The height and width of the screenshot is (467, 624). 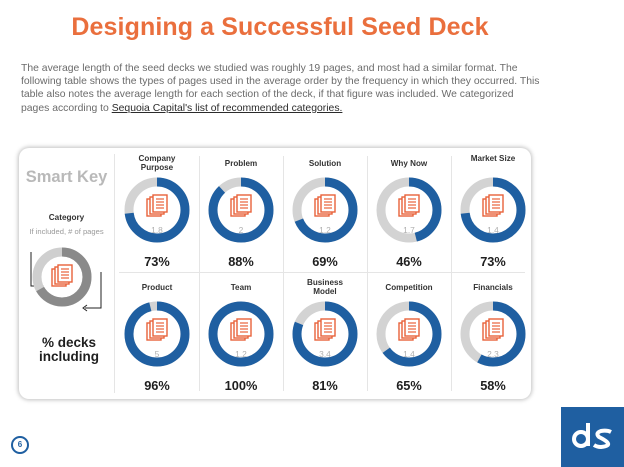 I want to click on page-title: Designing a Successful Seed Deck, so click(x=280, y=27).